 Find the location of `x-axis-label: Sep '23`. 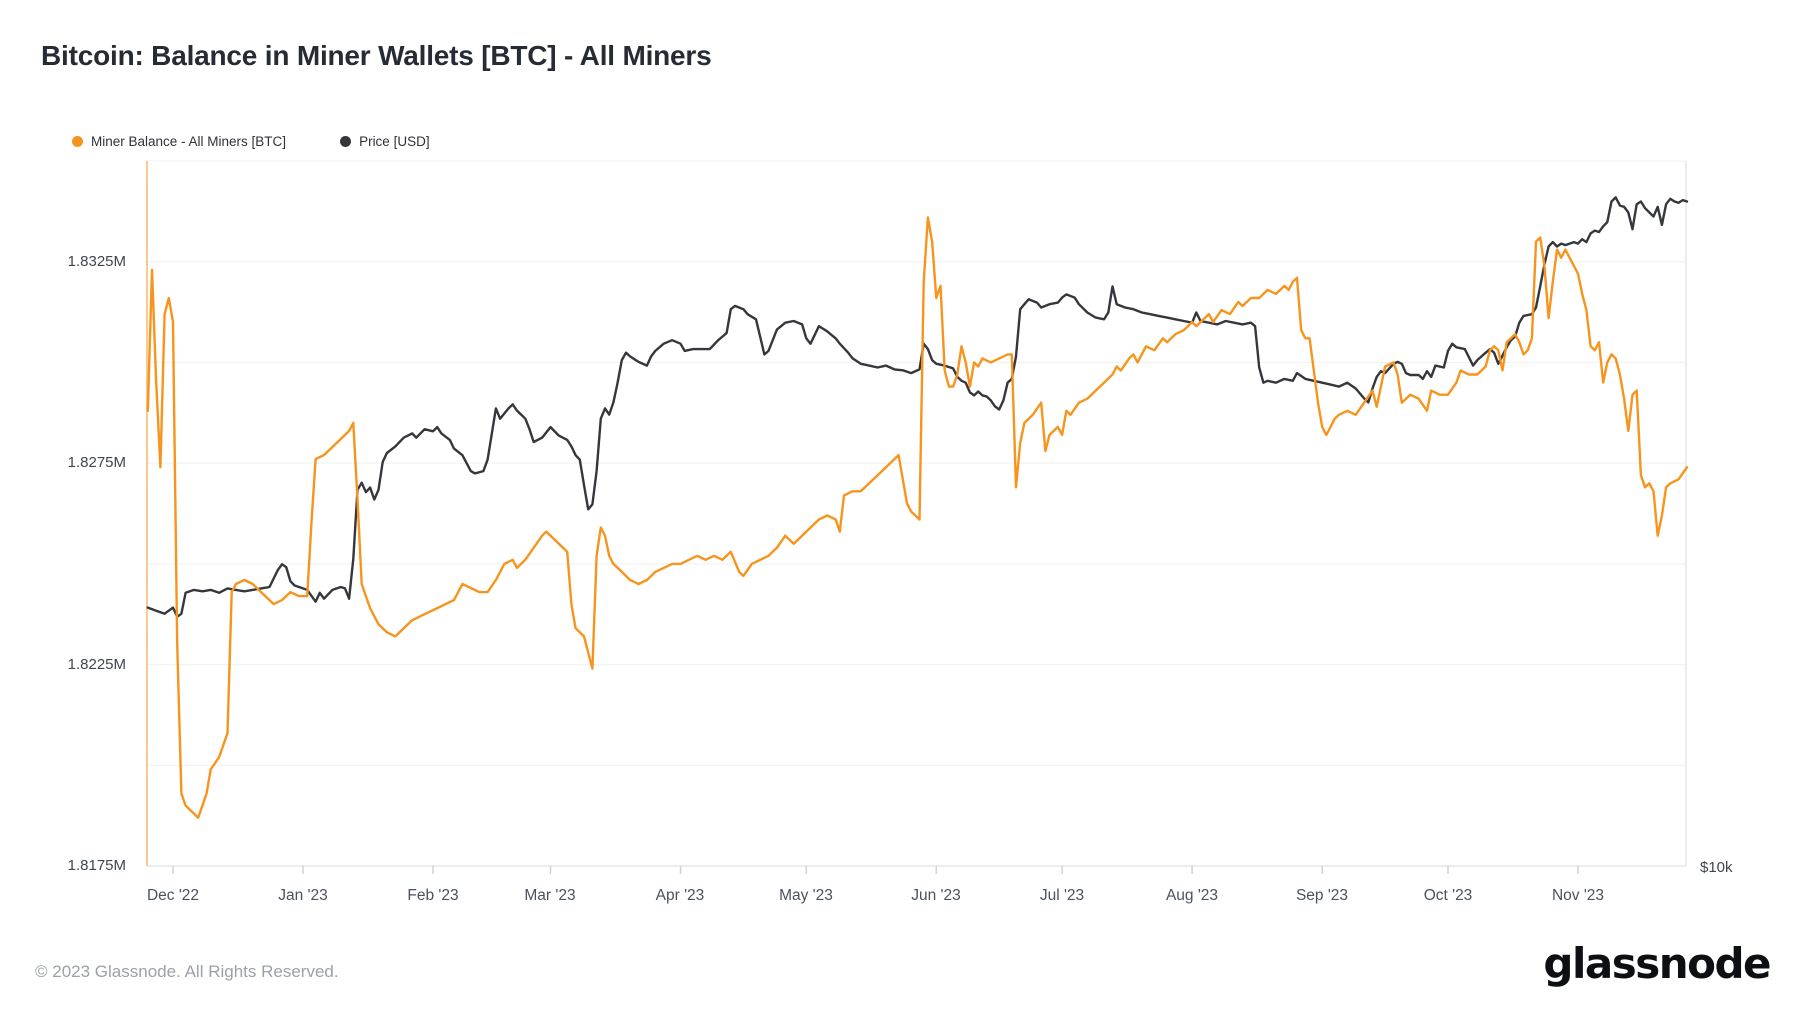

x-axis-label: Sep '23 is located at coordinates (1322, 895).